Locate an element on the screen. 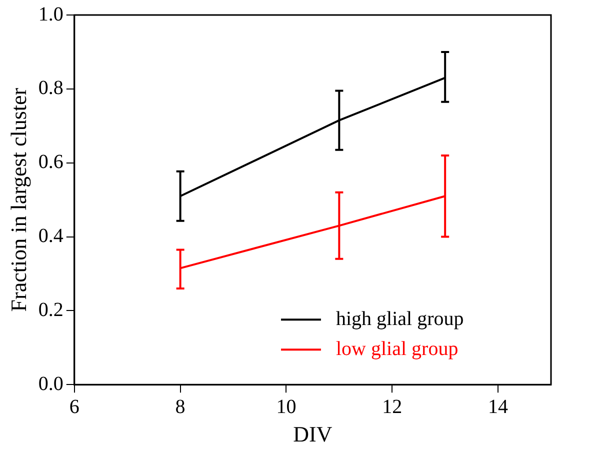  y-tick-label: 0.8 is located at coordinates (51, 88).